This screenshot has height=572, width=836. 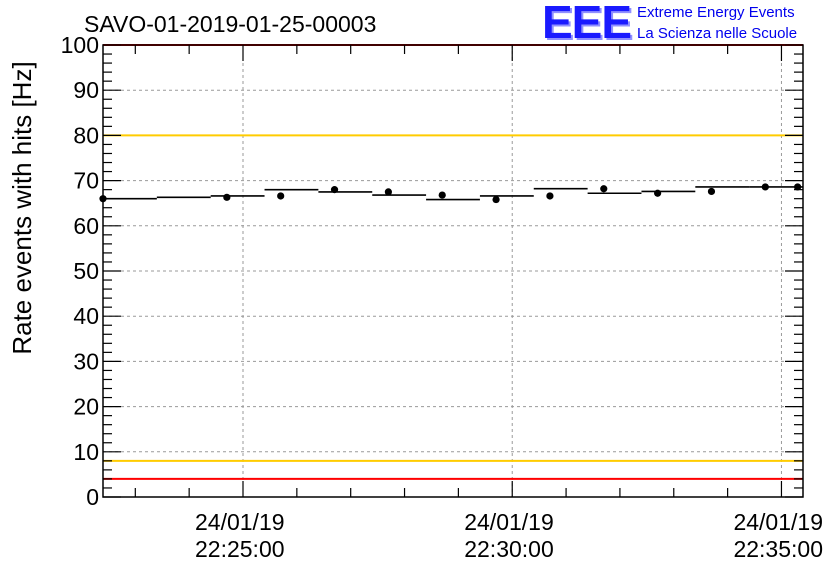 What do you see at coordinates (240, 549) in the screenshot?
I see `x-tick-label-time: 22:25:00` at bounding box center [240, 549].